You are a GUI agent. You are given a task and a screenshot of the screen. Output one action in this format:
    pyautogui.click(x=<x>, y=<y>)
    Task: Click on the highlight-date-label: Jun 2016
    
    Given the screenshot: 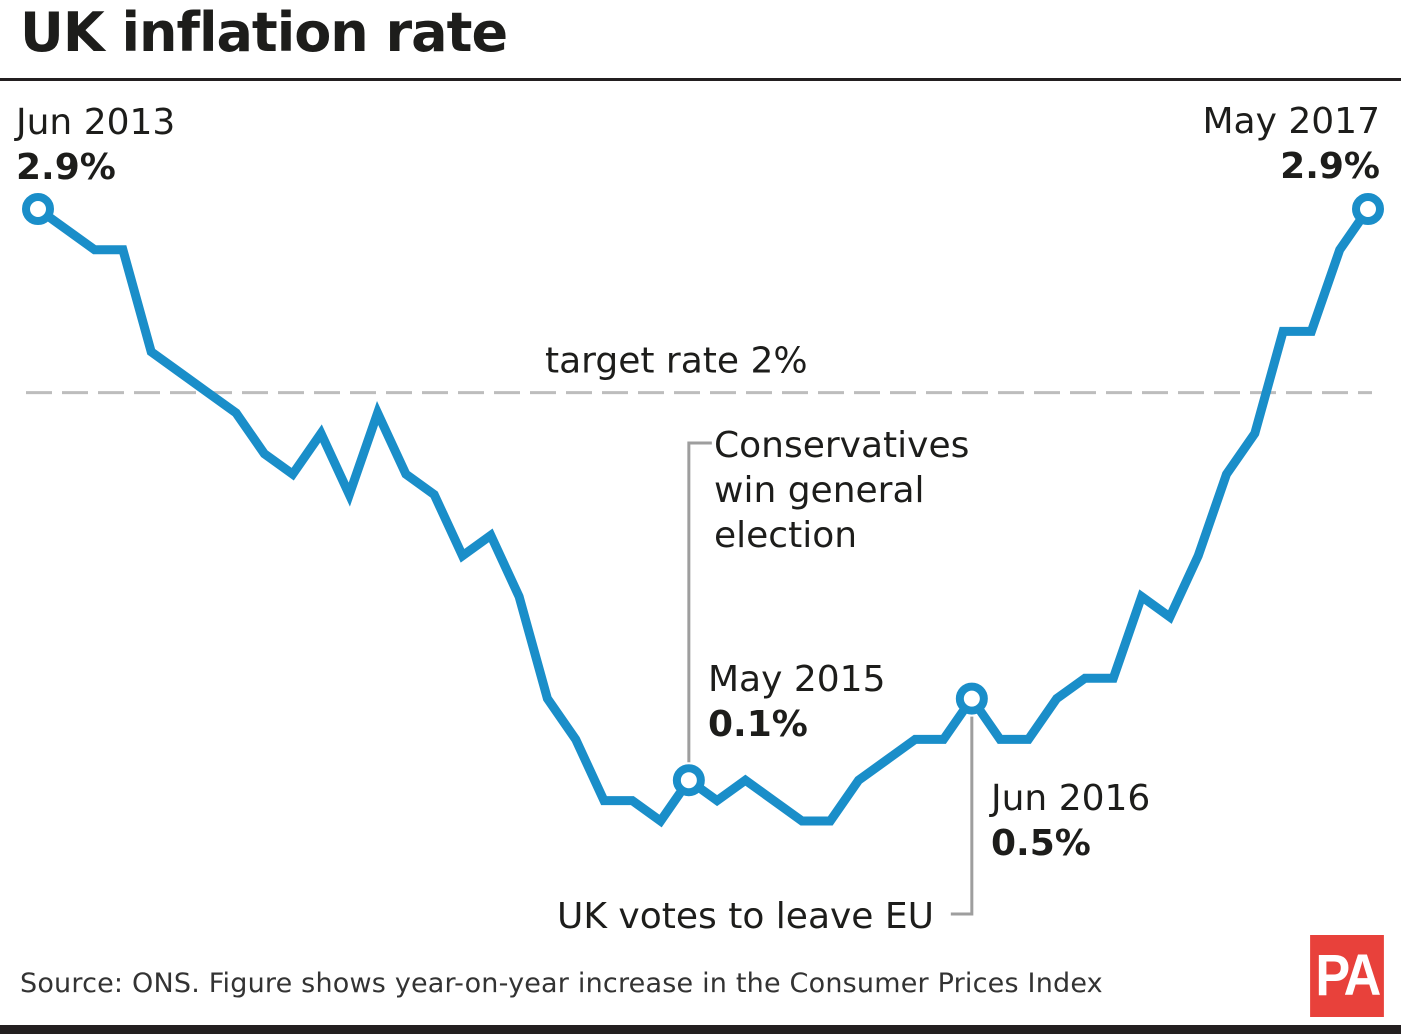 What is the action you would take?
    pyautogui.click(x=1069, y=798)
    